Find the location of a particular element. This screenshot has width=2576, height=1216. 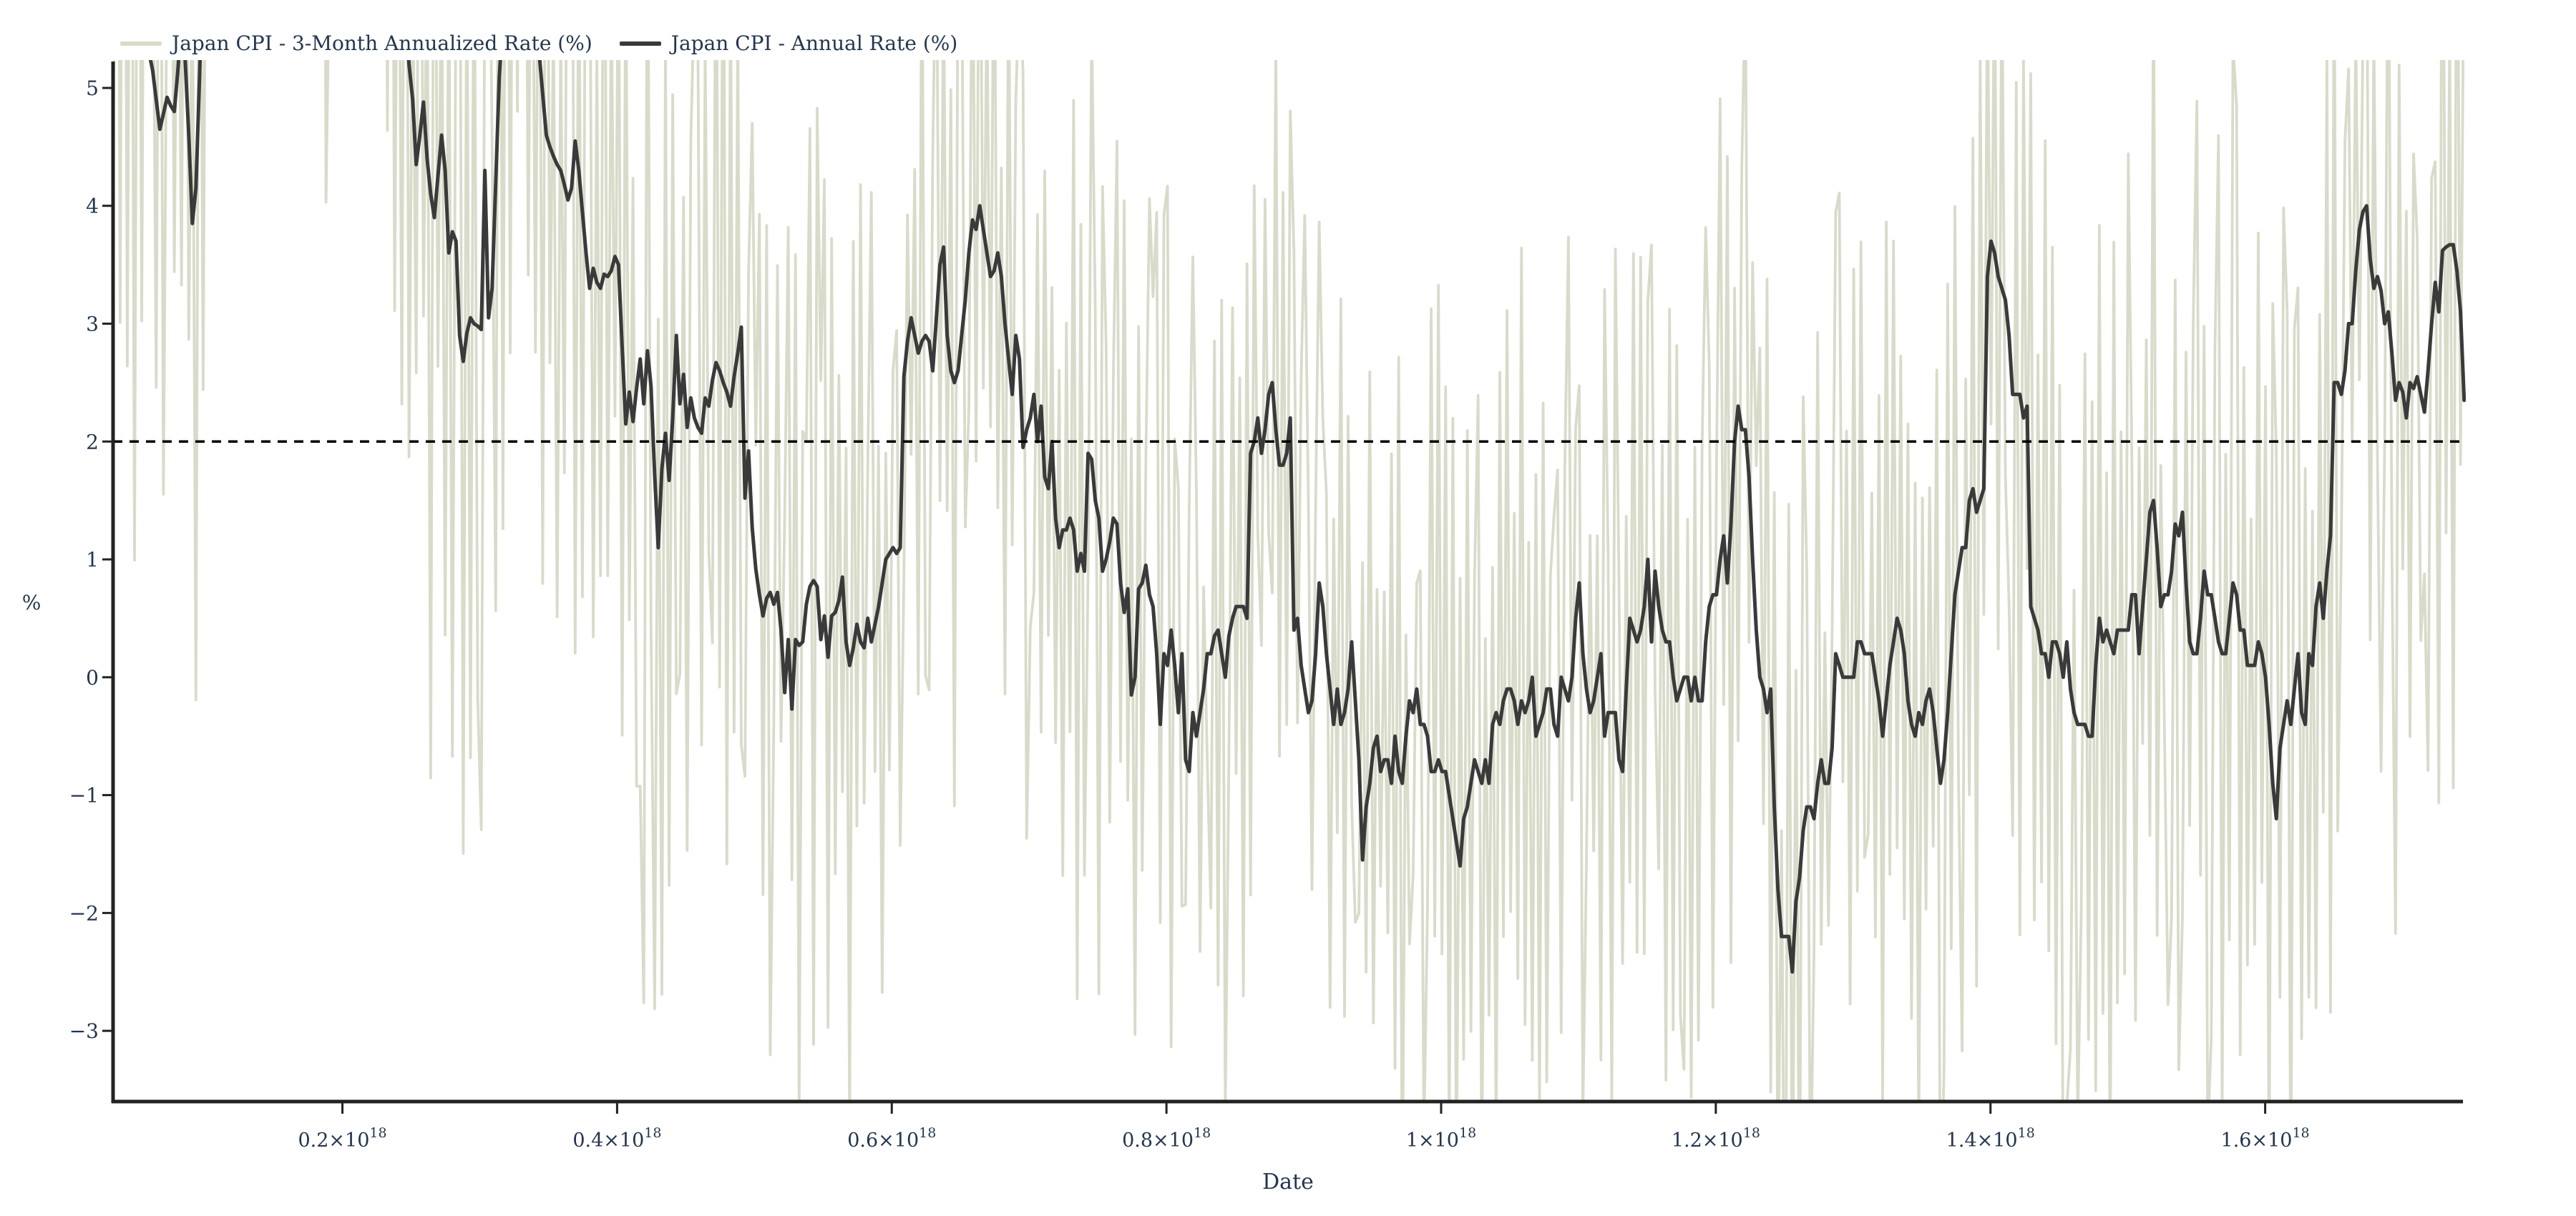

y-tick-label: 1 is located at coordinates (92, 560).